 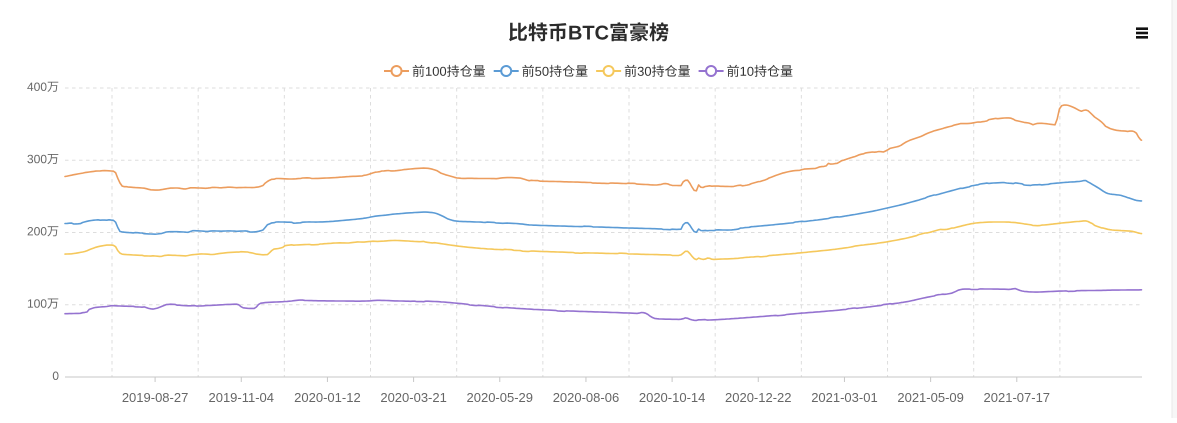 I want to click on svg-text: 2020-08-06, so click(x=586, y=397).